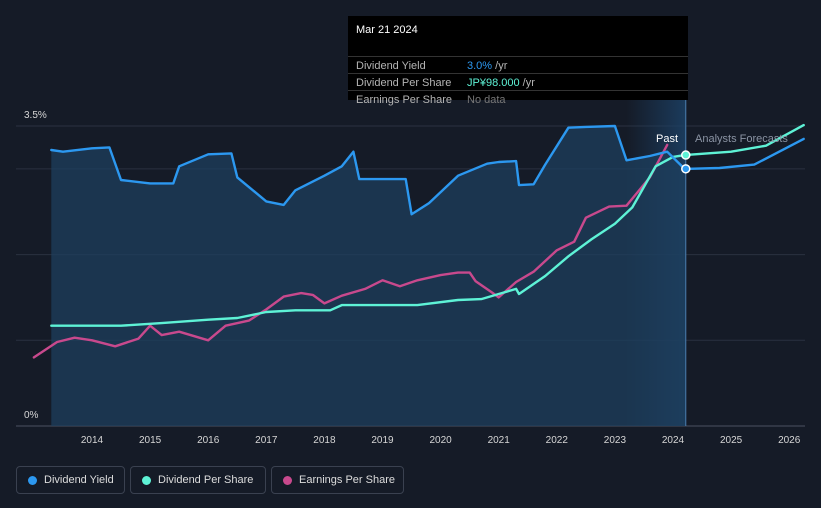  Describe the element at coordinates (208, 440) in the screenshot. I see `x-tick-label: 2016` at that location.